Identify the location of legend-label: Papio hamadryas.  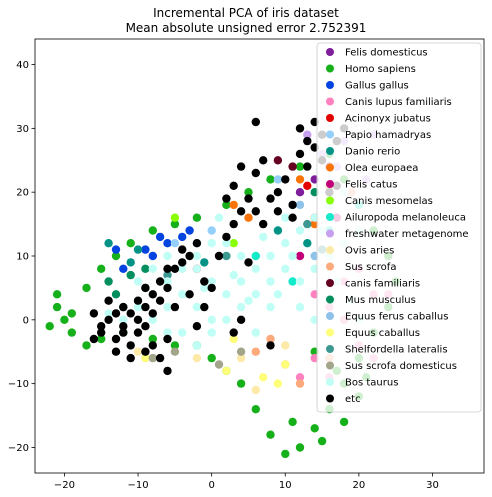
(388, 135).